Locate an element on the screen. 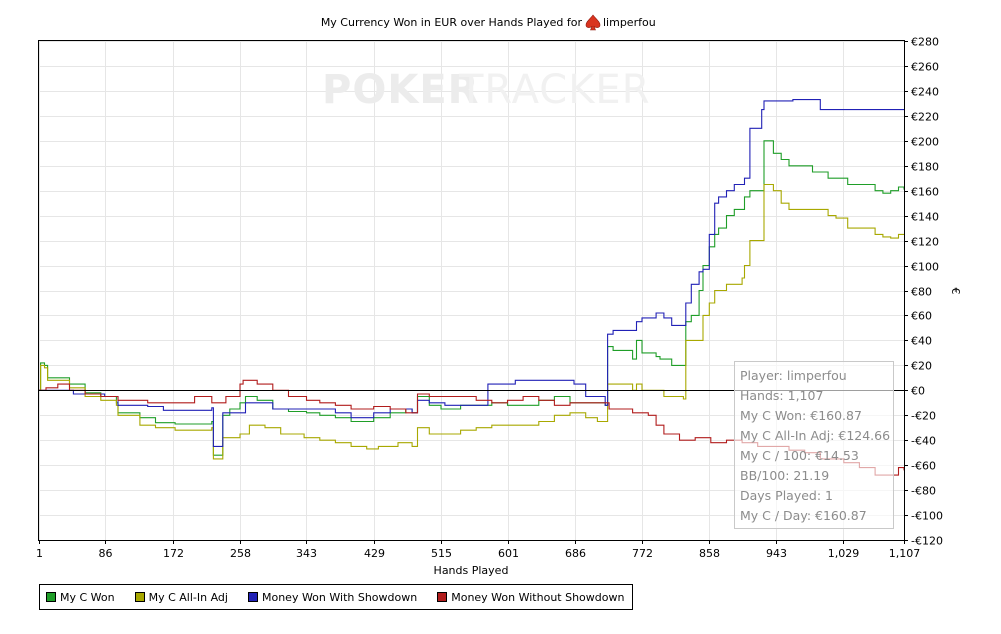 The image size is (1001, 634). y-tick-label: €140 is located at coordinates (925, 217).